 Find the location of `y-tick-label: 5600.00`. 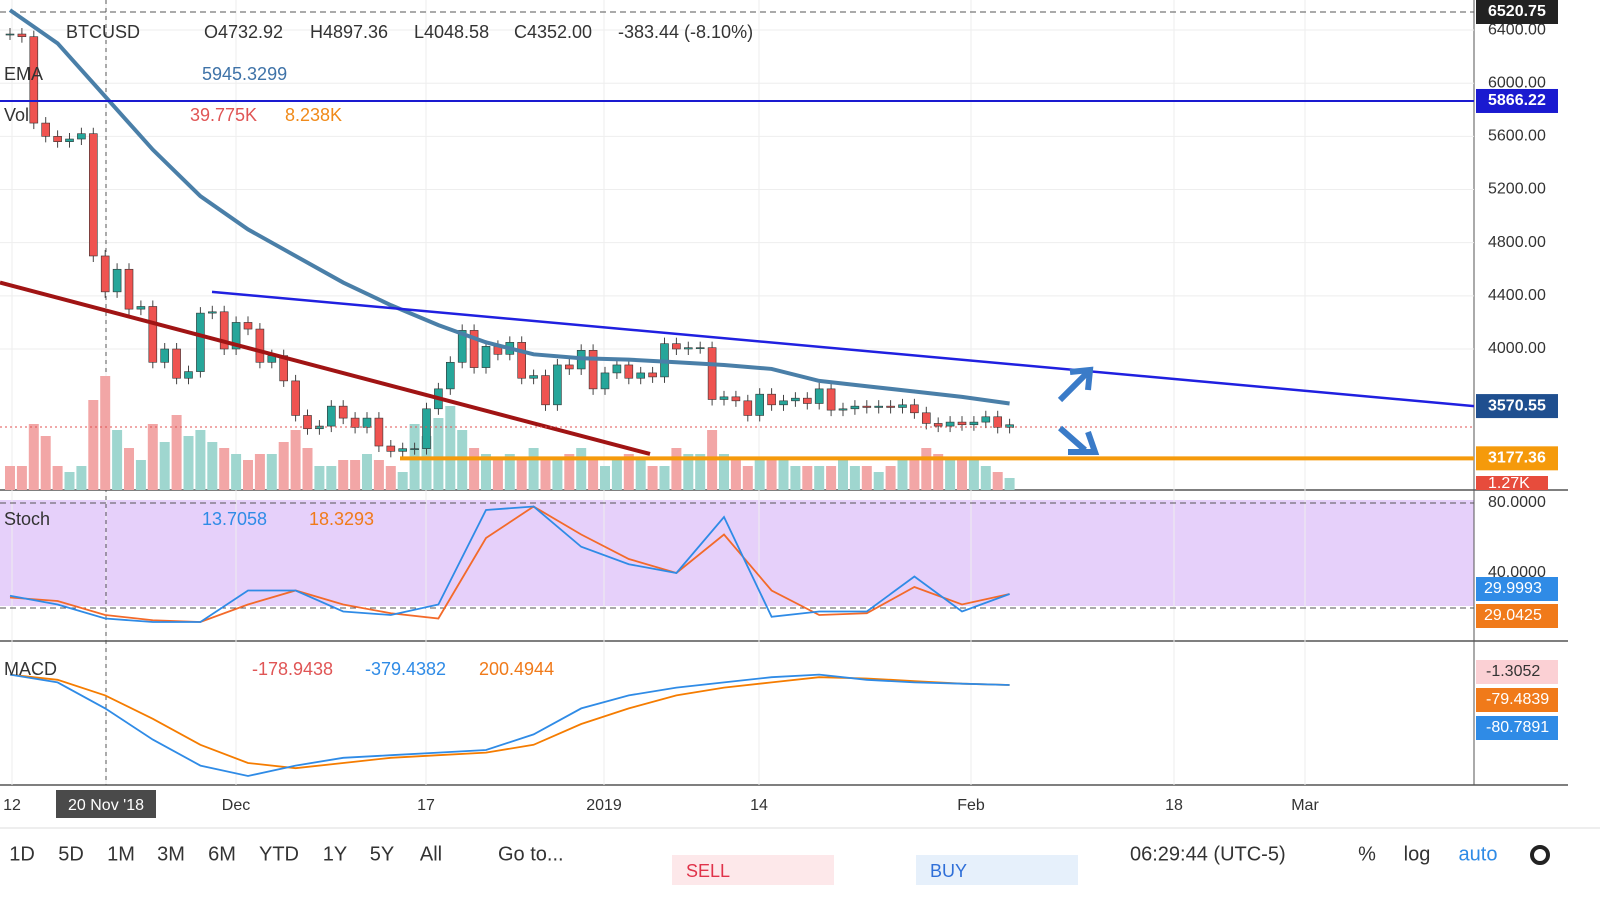

y-tick-label: 5600.00 is located at coordinates (1517, 136).